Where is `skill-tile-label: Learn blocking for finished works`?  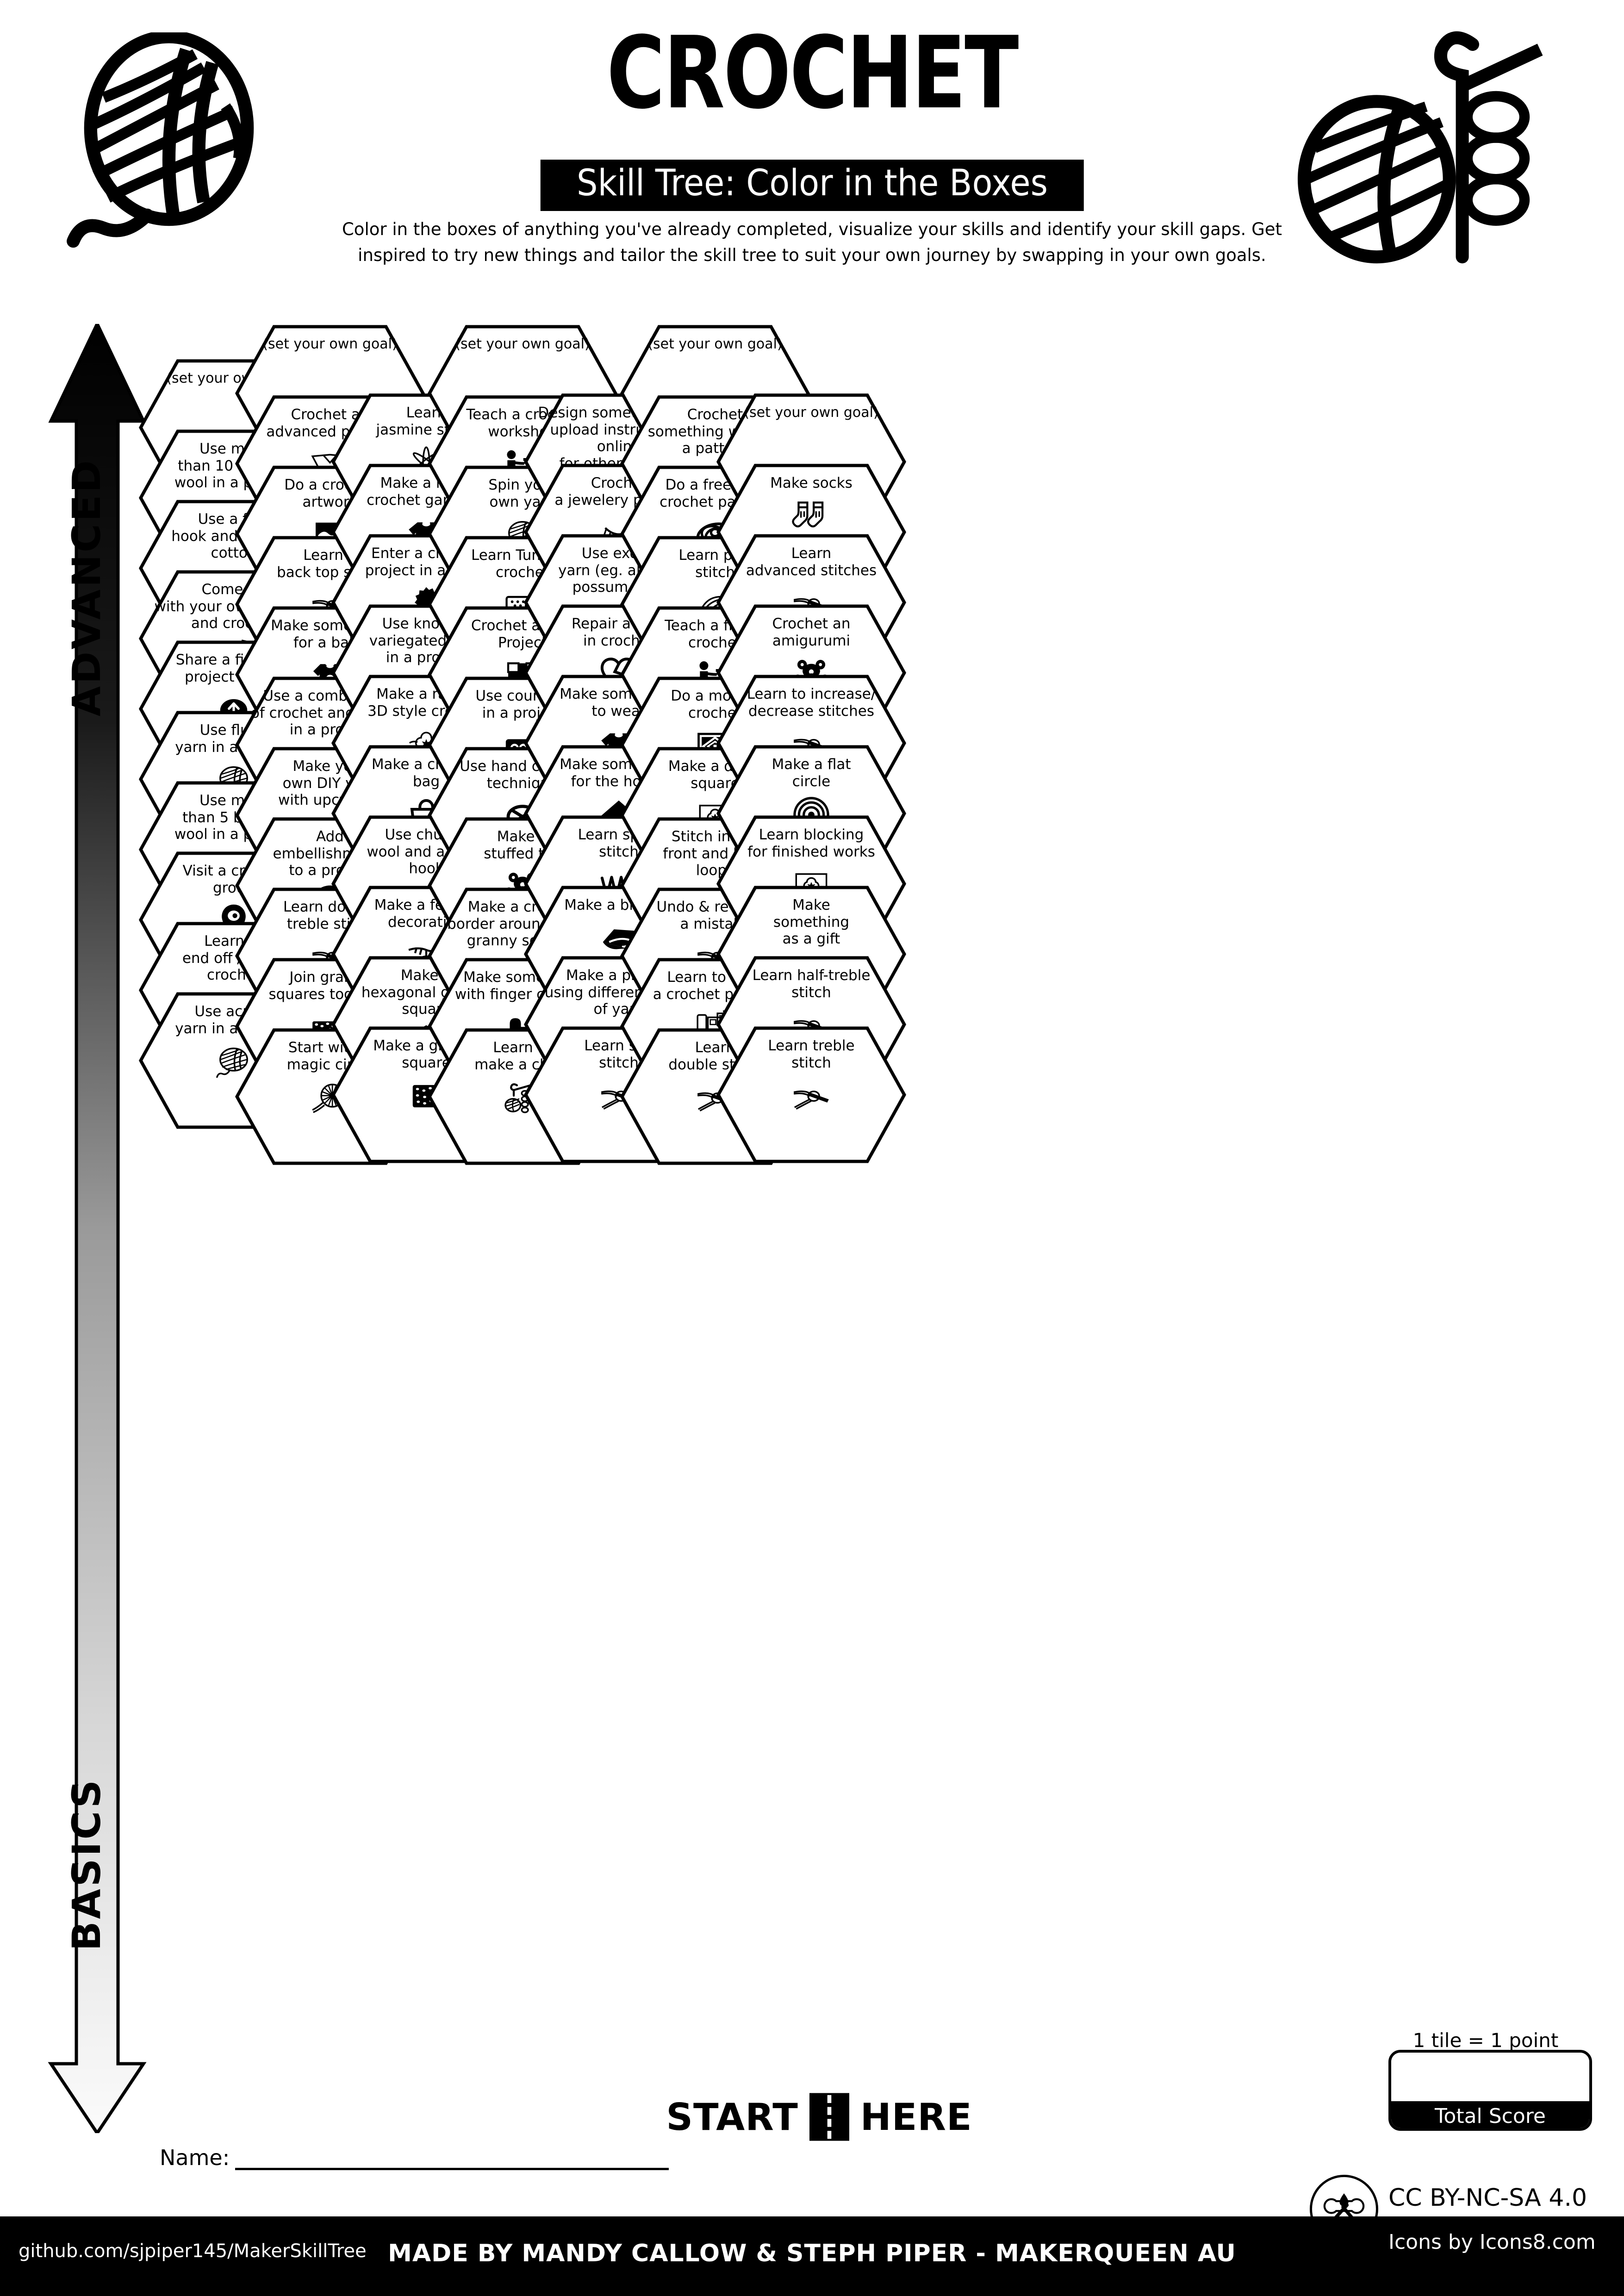 skill-tile-label: Learn blocking for finished works is located at coordinates (811, 843).